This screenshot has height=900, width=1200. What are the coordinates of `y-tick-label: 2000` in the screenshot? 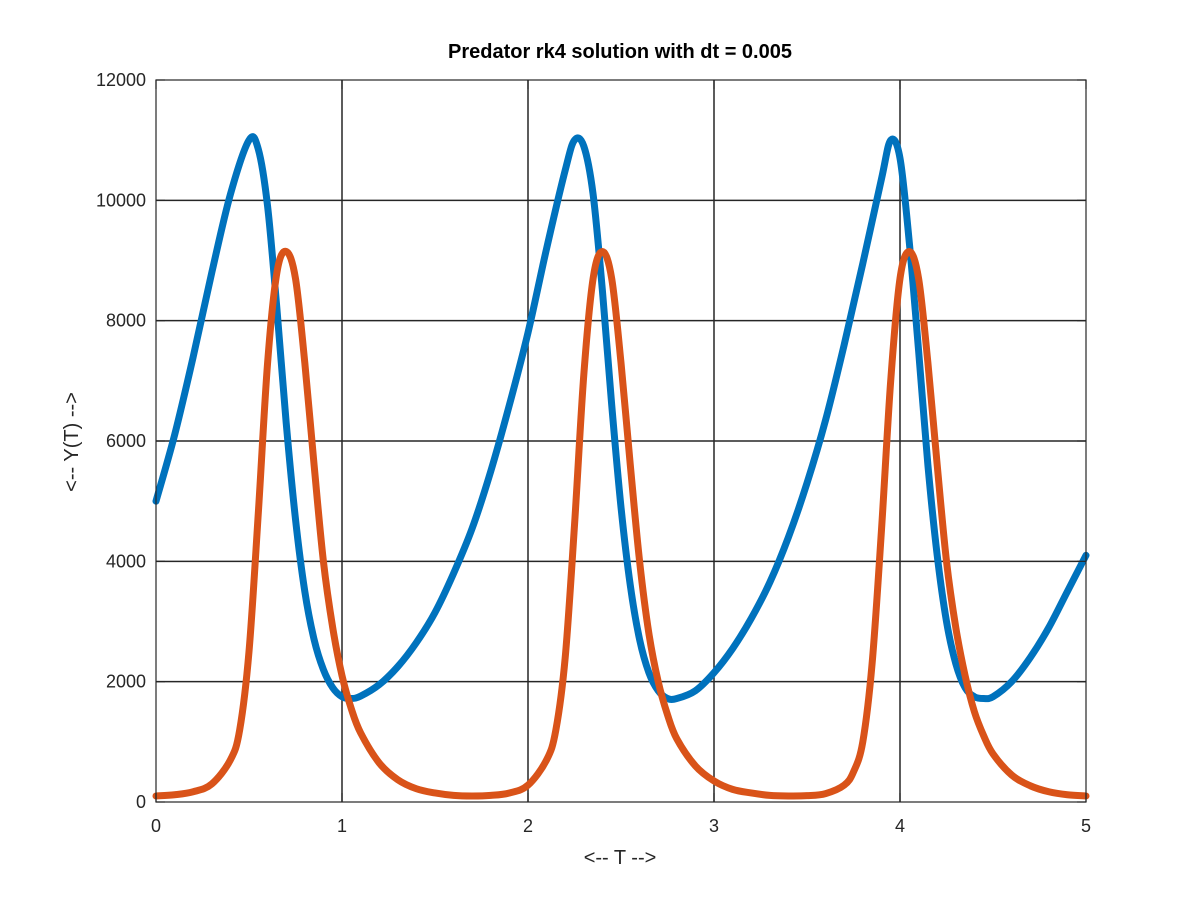 It's located at (126, 682).